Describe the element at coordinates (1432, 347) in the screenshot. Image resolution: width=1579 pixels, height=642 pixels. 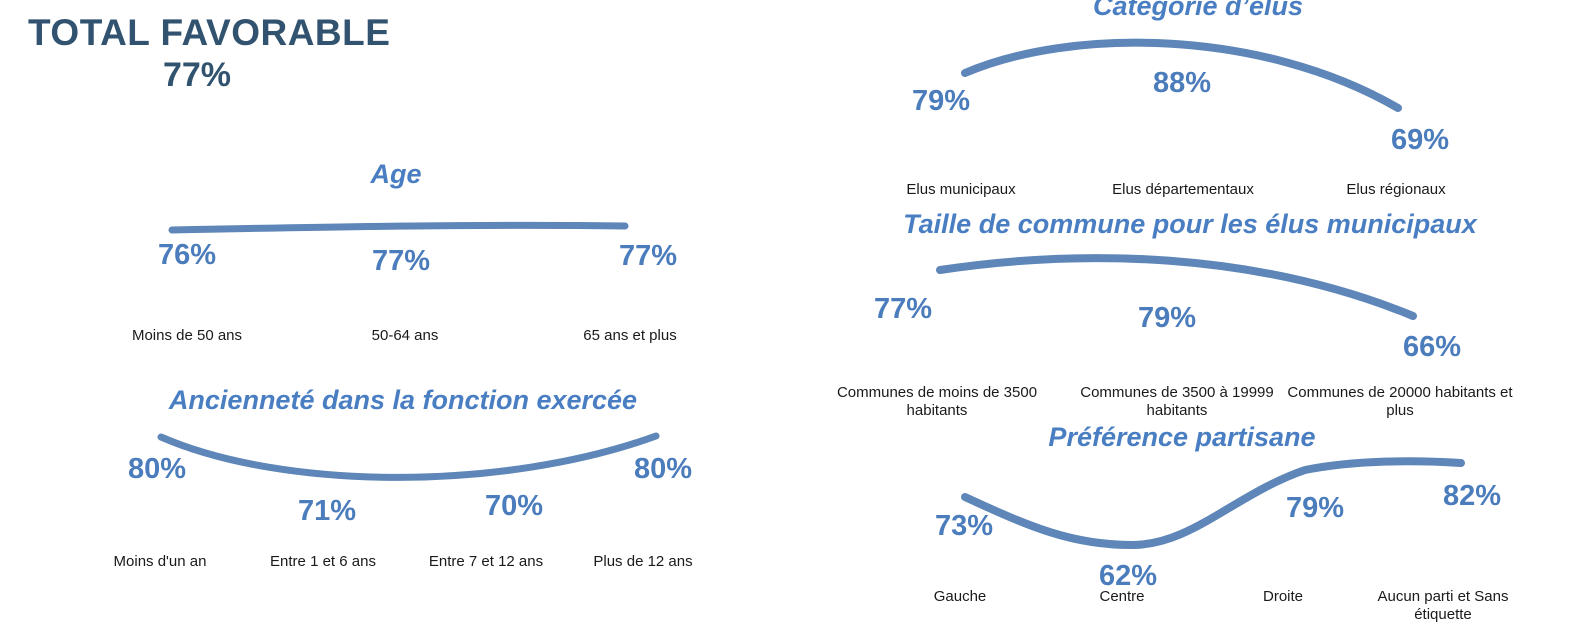
I see `data-point-value: 66%` at that location.